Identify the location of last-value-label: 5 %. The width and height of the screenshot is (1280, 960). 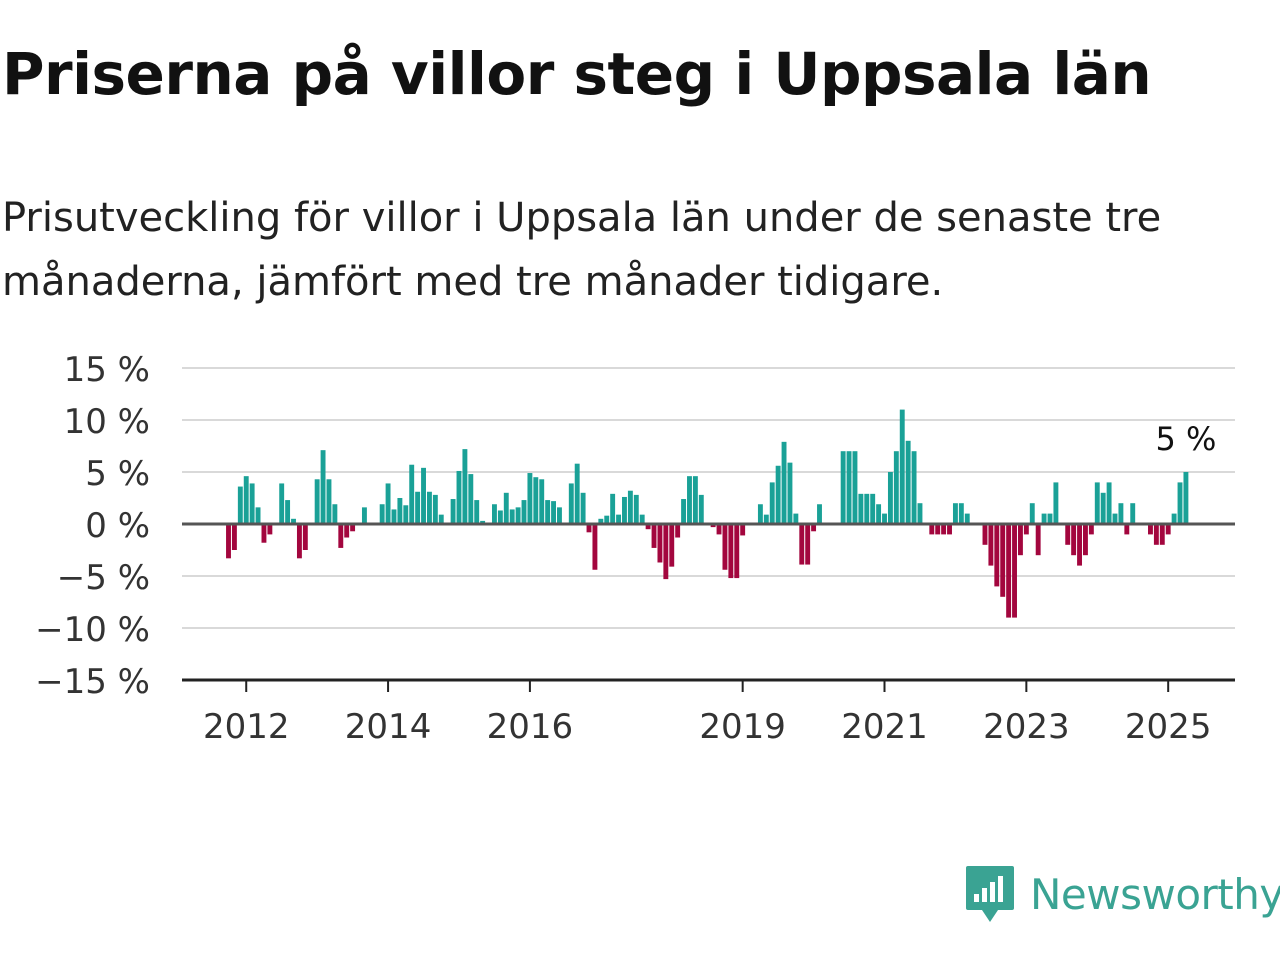
(1185, 439).